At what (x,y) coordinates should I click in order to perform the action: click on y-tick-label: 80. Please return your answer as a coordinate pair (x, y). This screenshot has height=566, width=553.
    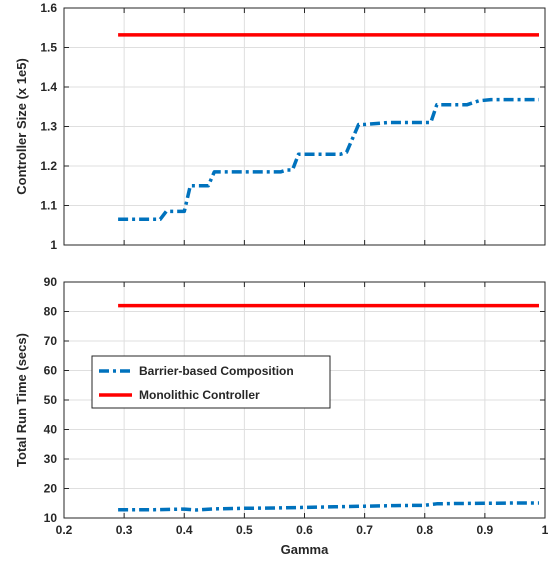
    Looking at the image, I should click on (51, 312).